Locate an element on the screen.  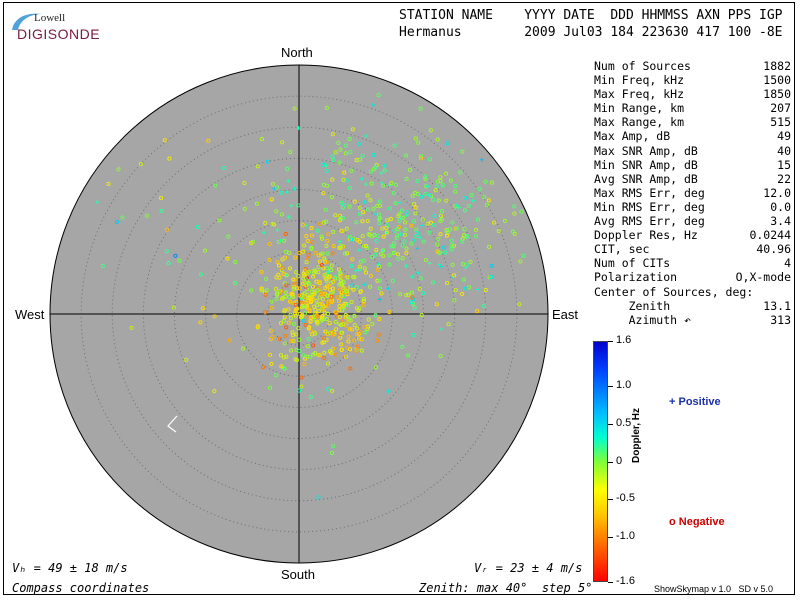
stat-row: Max RMS Err, deg 12.0 is located at coordinates (692, 193).